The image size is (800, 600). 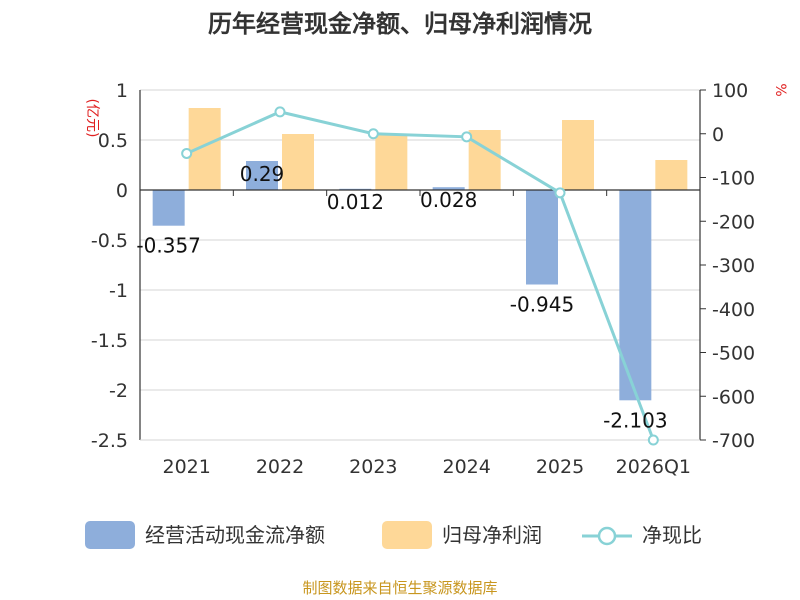 What do you see at coordinates (780, 89) in the screenshot?
I see `right-axis-unit: %` at bounding box center [780, 89].